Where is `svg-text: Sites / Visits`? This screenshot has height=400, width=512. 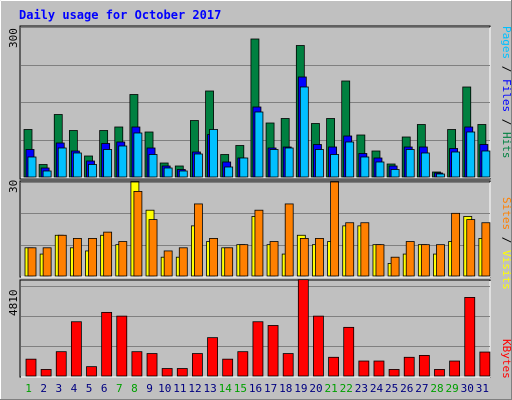 svg-text: Sites / Visits is located at coordinates (506, 243).